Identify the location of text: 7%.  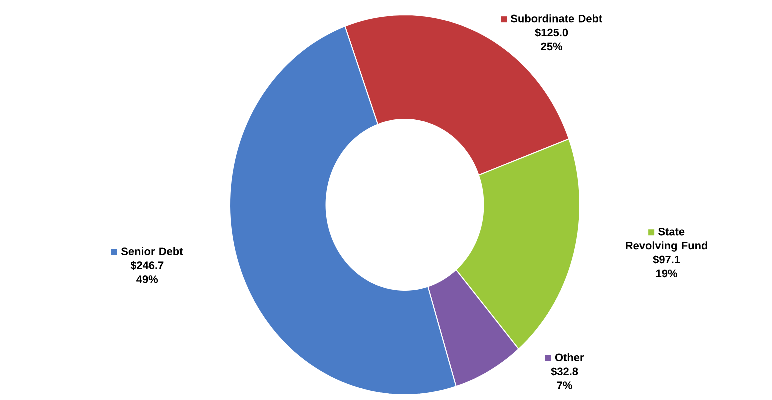
(564, 386).